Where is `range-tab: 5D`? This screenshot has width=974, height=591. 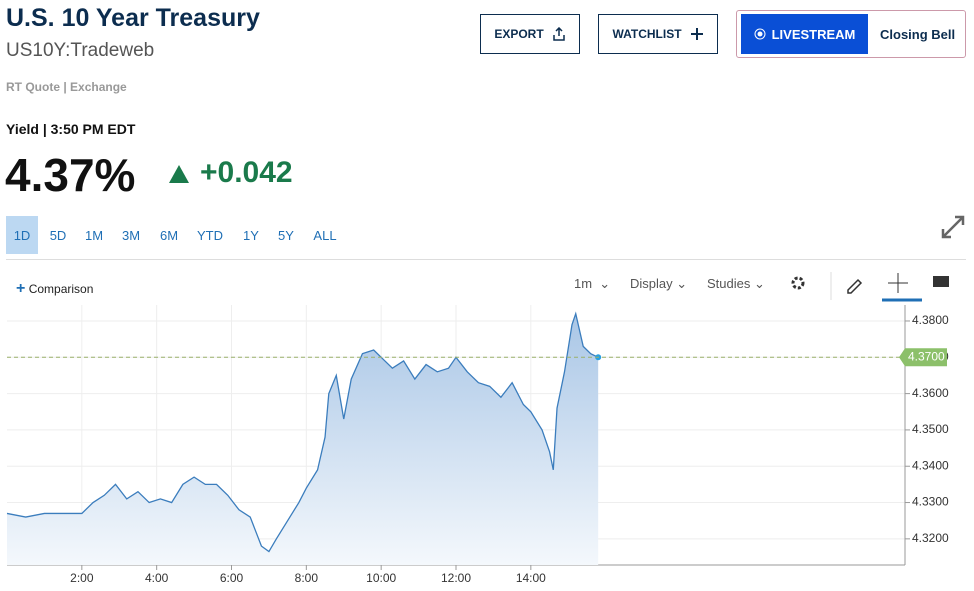
range-tab: 5D is located at coordinates (58, 235).